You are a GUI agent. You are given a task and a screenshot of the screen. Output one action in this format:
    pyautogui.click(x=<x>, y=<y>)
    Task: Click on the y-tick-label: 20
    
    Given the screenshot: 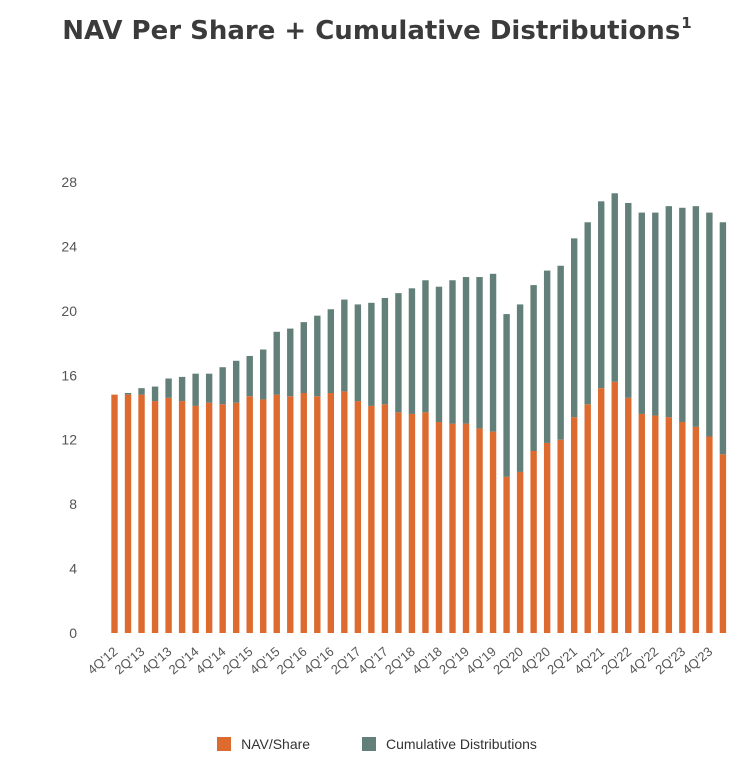 What is the action you would take?
    pyautogui.click(x=69, y=311)
    